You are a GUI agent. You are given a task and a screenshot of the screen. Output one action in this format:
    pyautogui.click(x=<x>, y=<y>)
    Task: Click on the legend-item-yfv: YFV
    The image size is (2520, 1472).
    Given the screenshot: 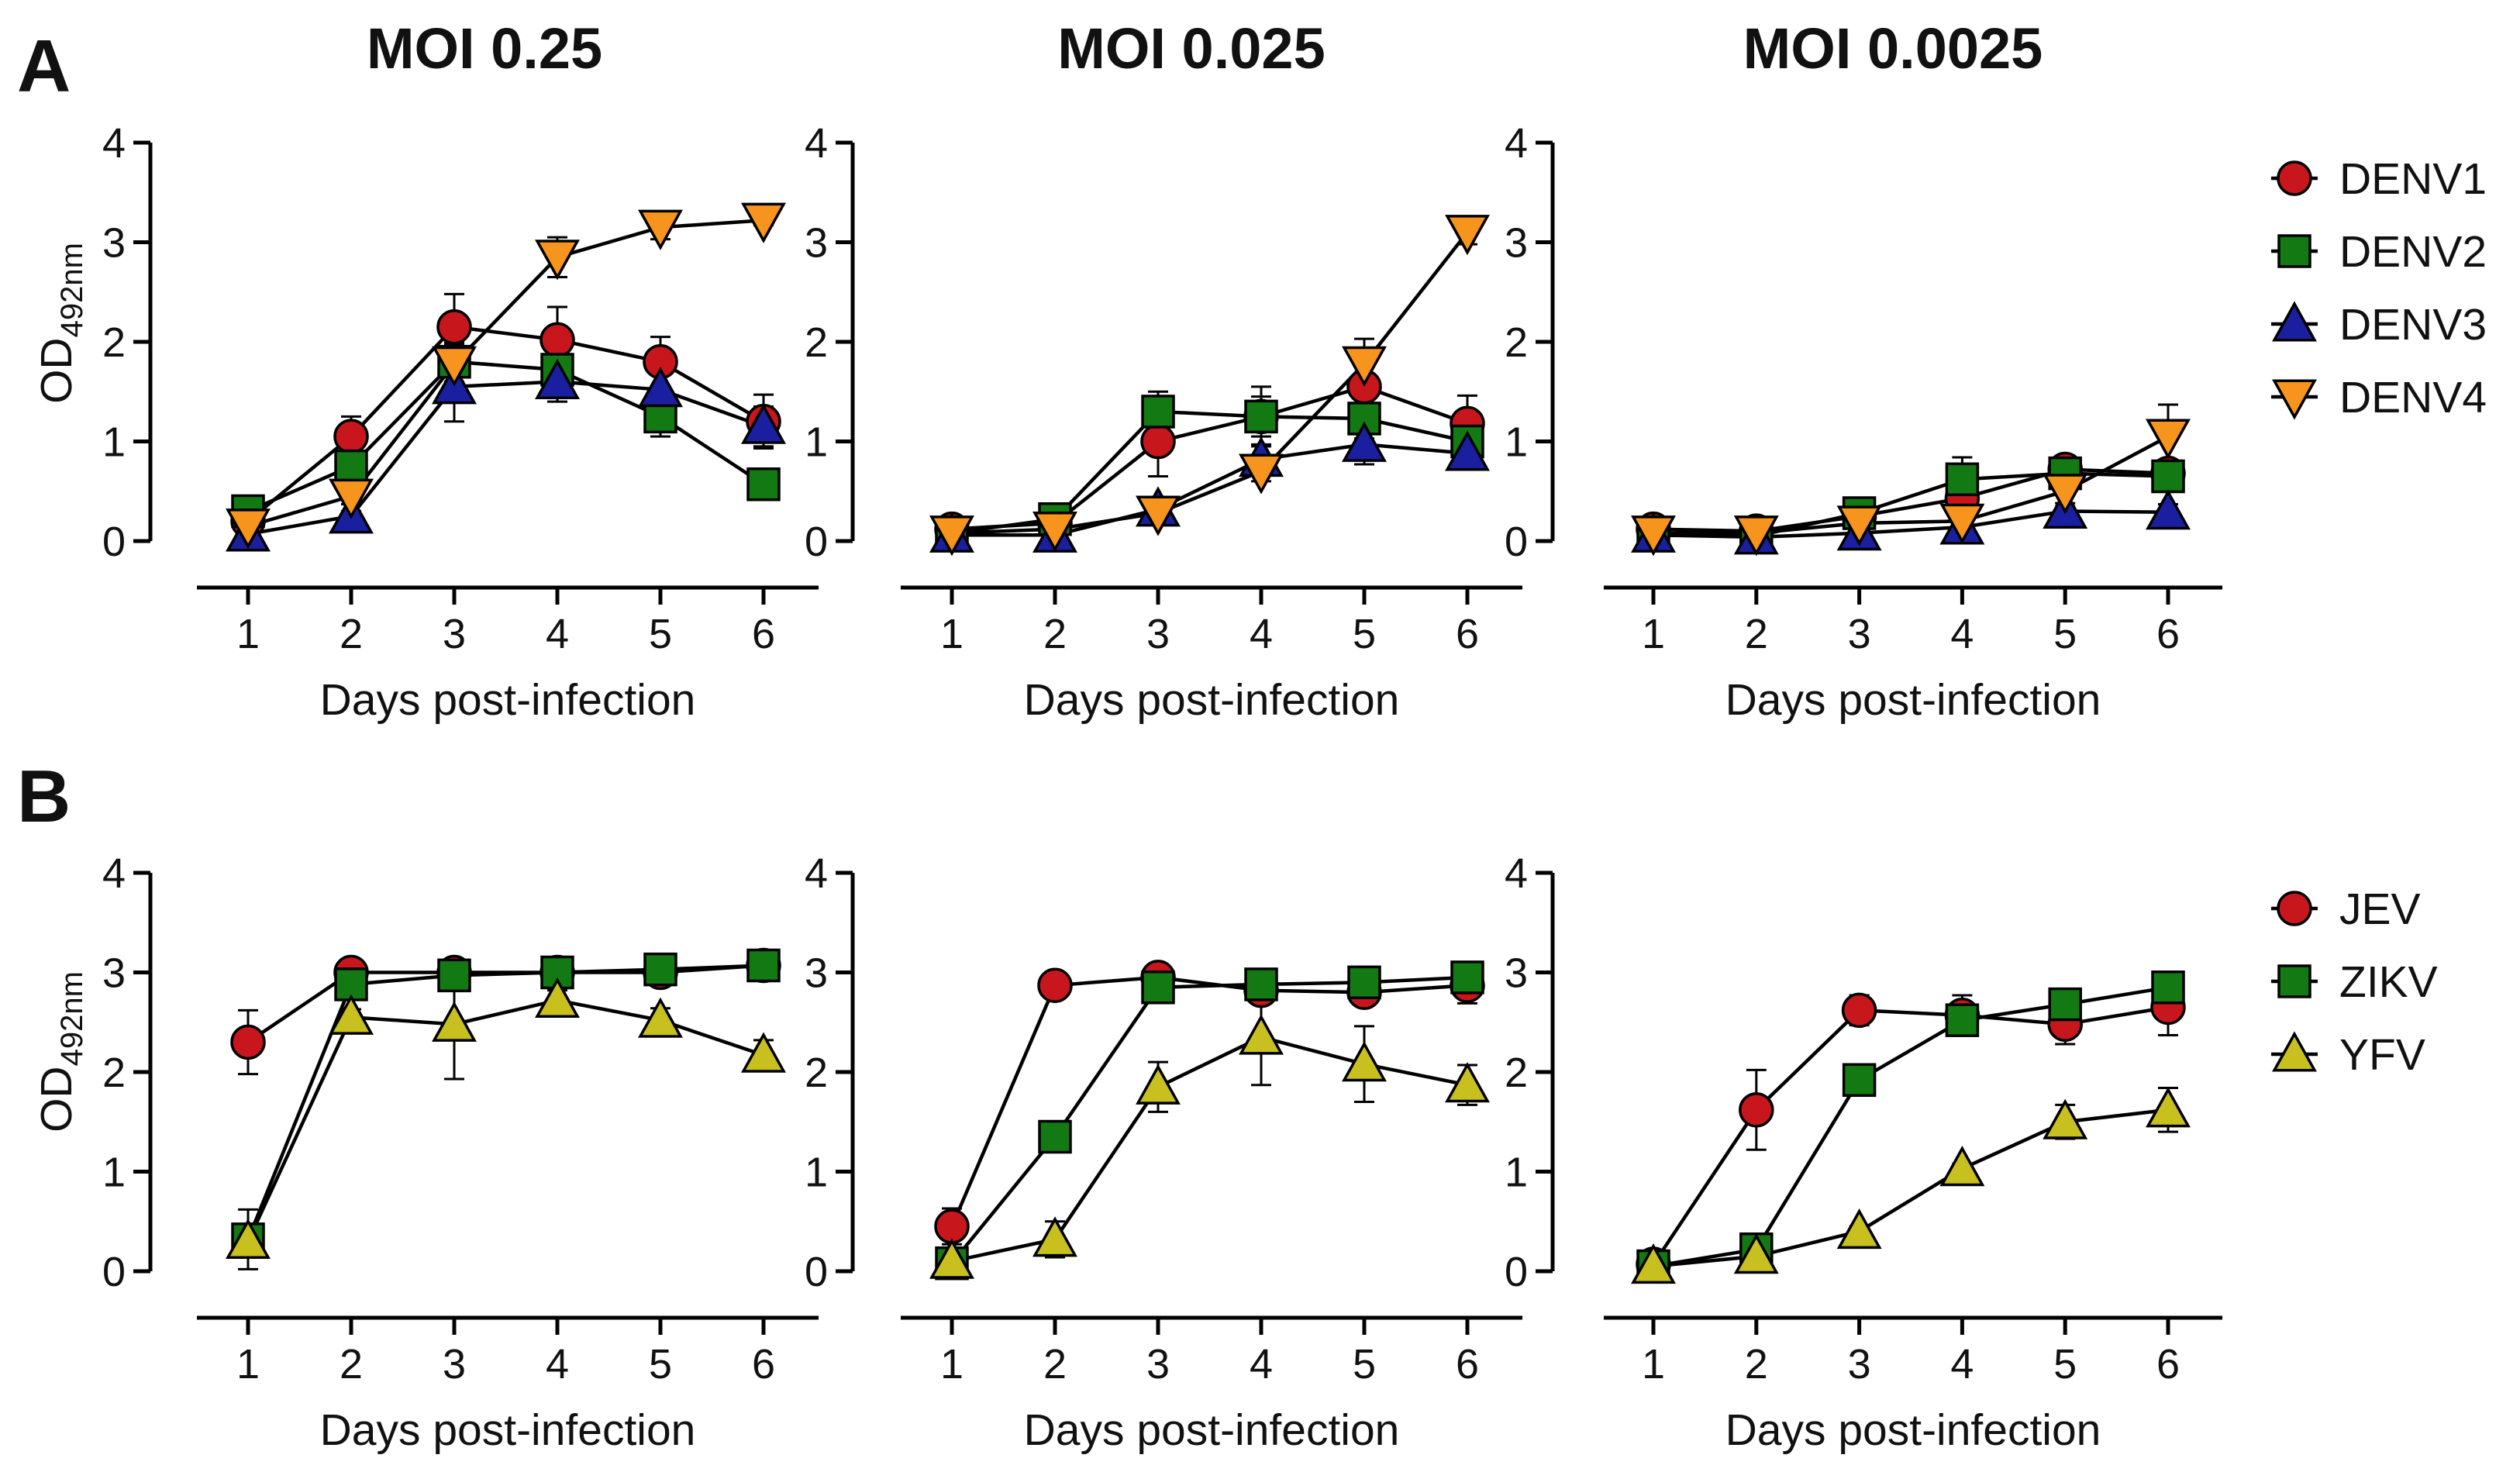 What is the action you would take?
    pyautogui.click(x=2348, y=1055)
    